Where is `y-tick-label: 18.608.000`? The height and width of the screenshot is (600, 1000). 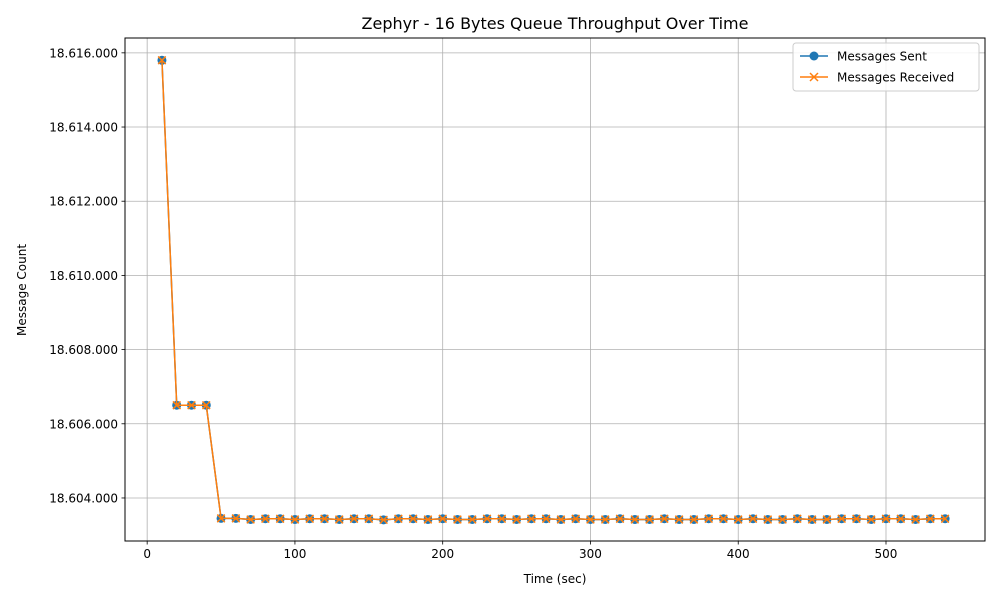 y-tick-label: 18.608.000 is located at coordinates (83, 350).